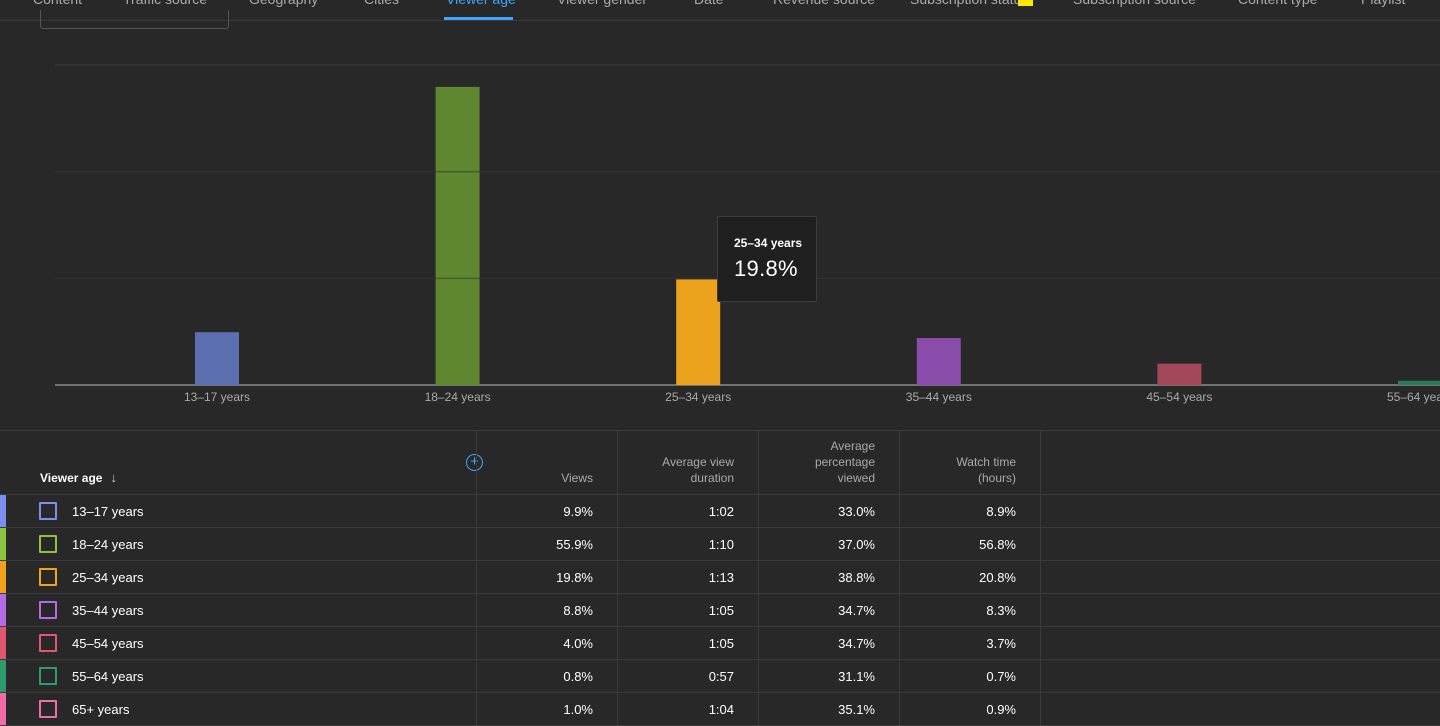 This screenshot has width=1440, height=726. Describe the element at coordinates (969, 5) in the screenshot. I see `tab-subscription-status: Subscription status` at that location.